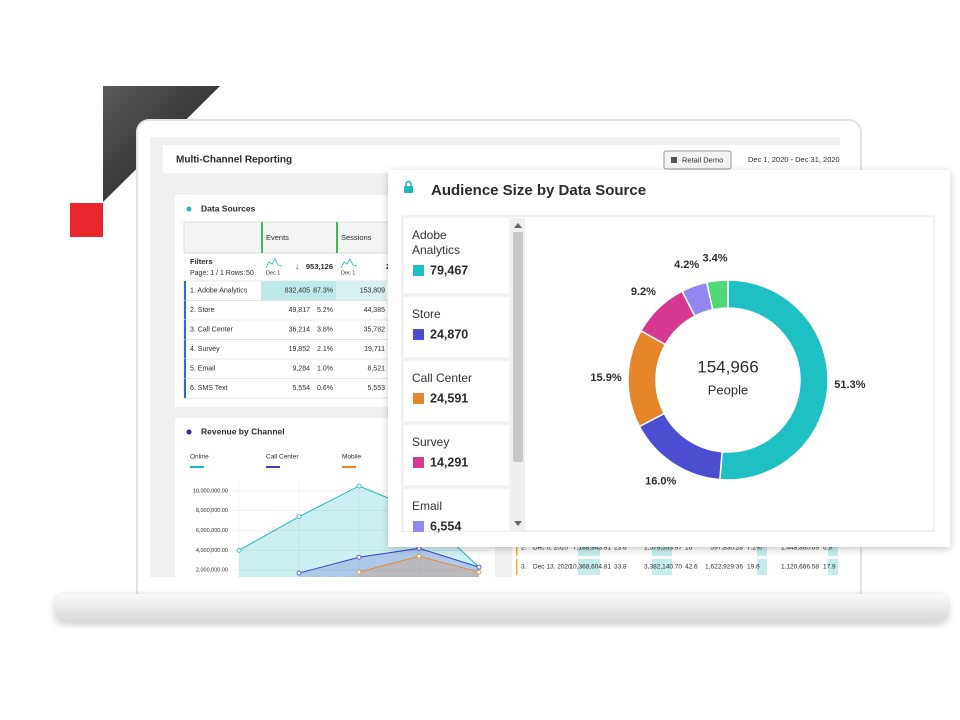 Image resolution: width=960 pixels, height=720 pixels. I want to click on table-cell: 17.9, so click(829, 567).